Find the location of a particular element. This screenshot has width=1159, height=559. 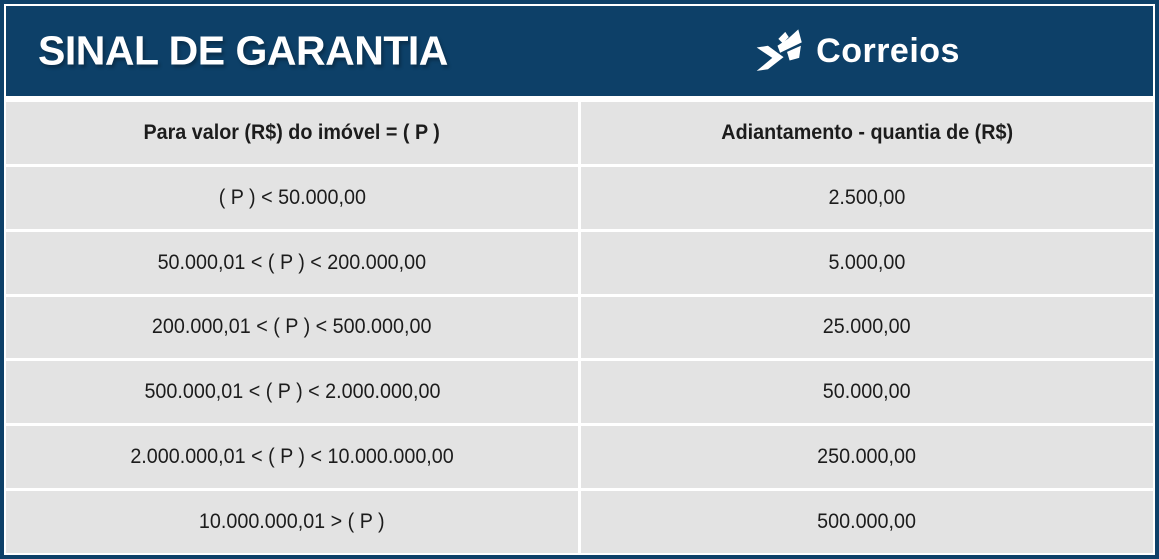

valor-range-cell: 2.000.000,01 < ( P ) < 10.000.000,00 is located at coordinates (292, 457).